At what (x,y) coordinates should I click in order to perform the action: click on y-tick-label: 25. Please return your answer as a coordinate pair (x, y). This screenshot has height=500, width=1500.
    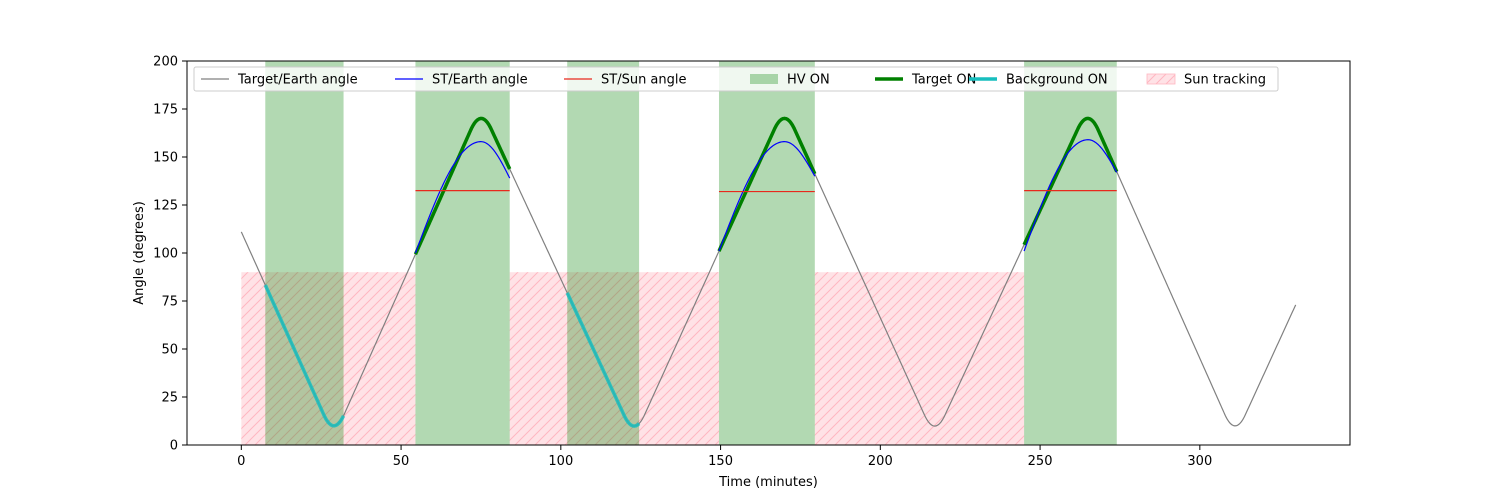
    Looking at the image, I should click on (169, 398).